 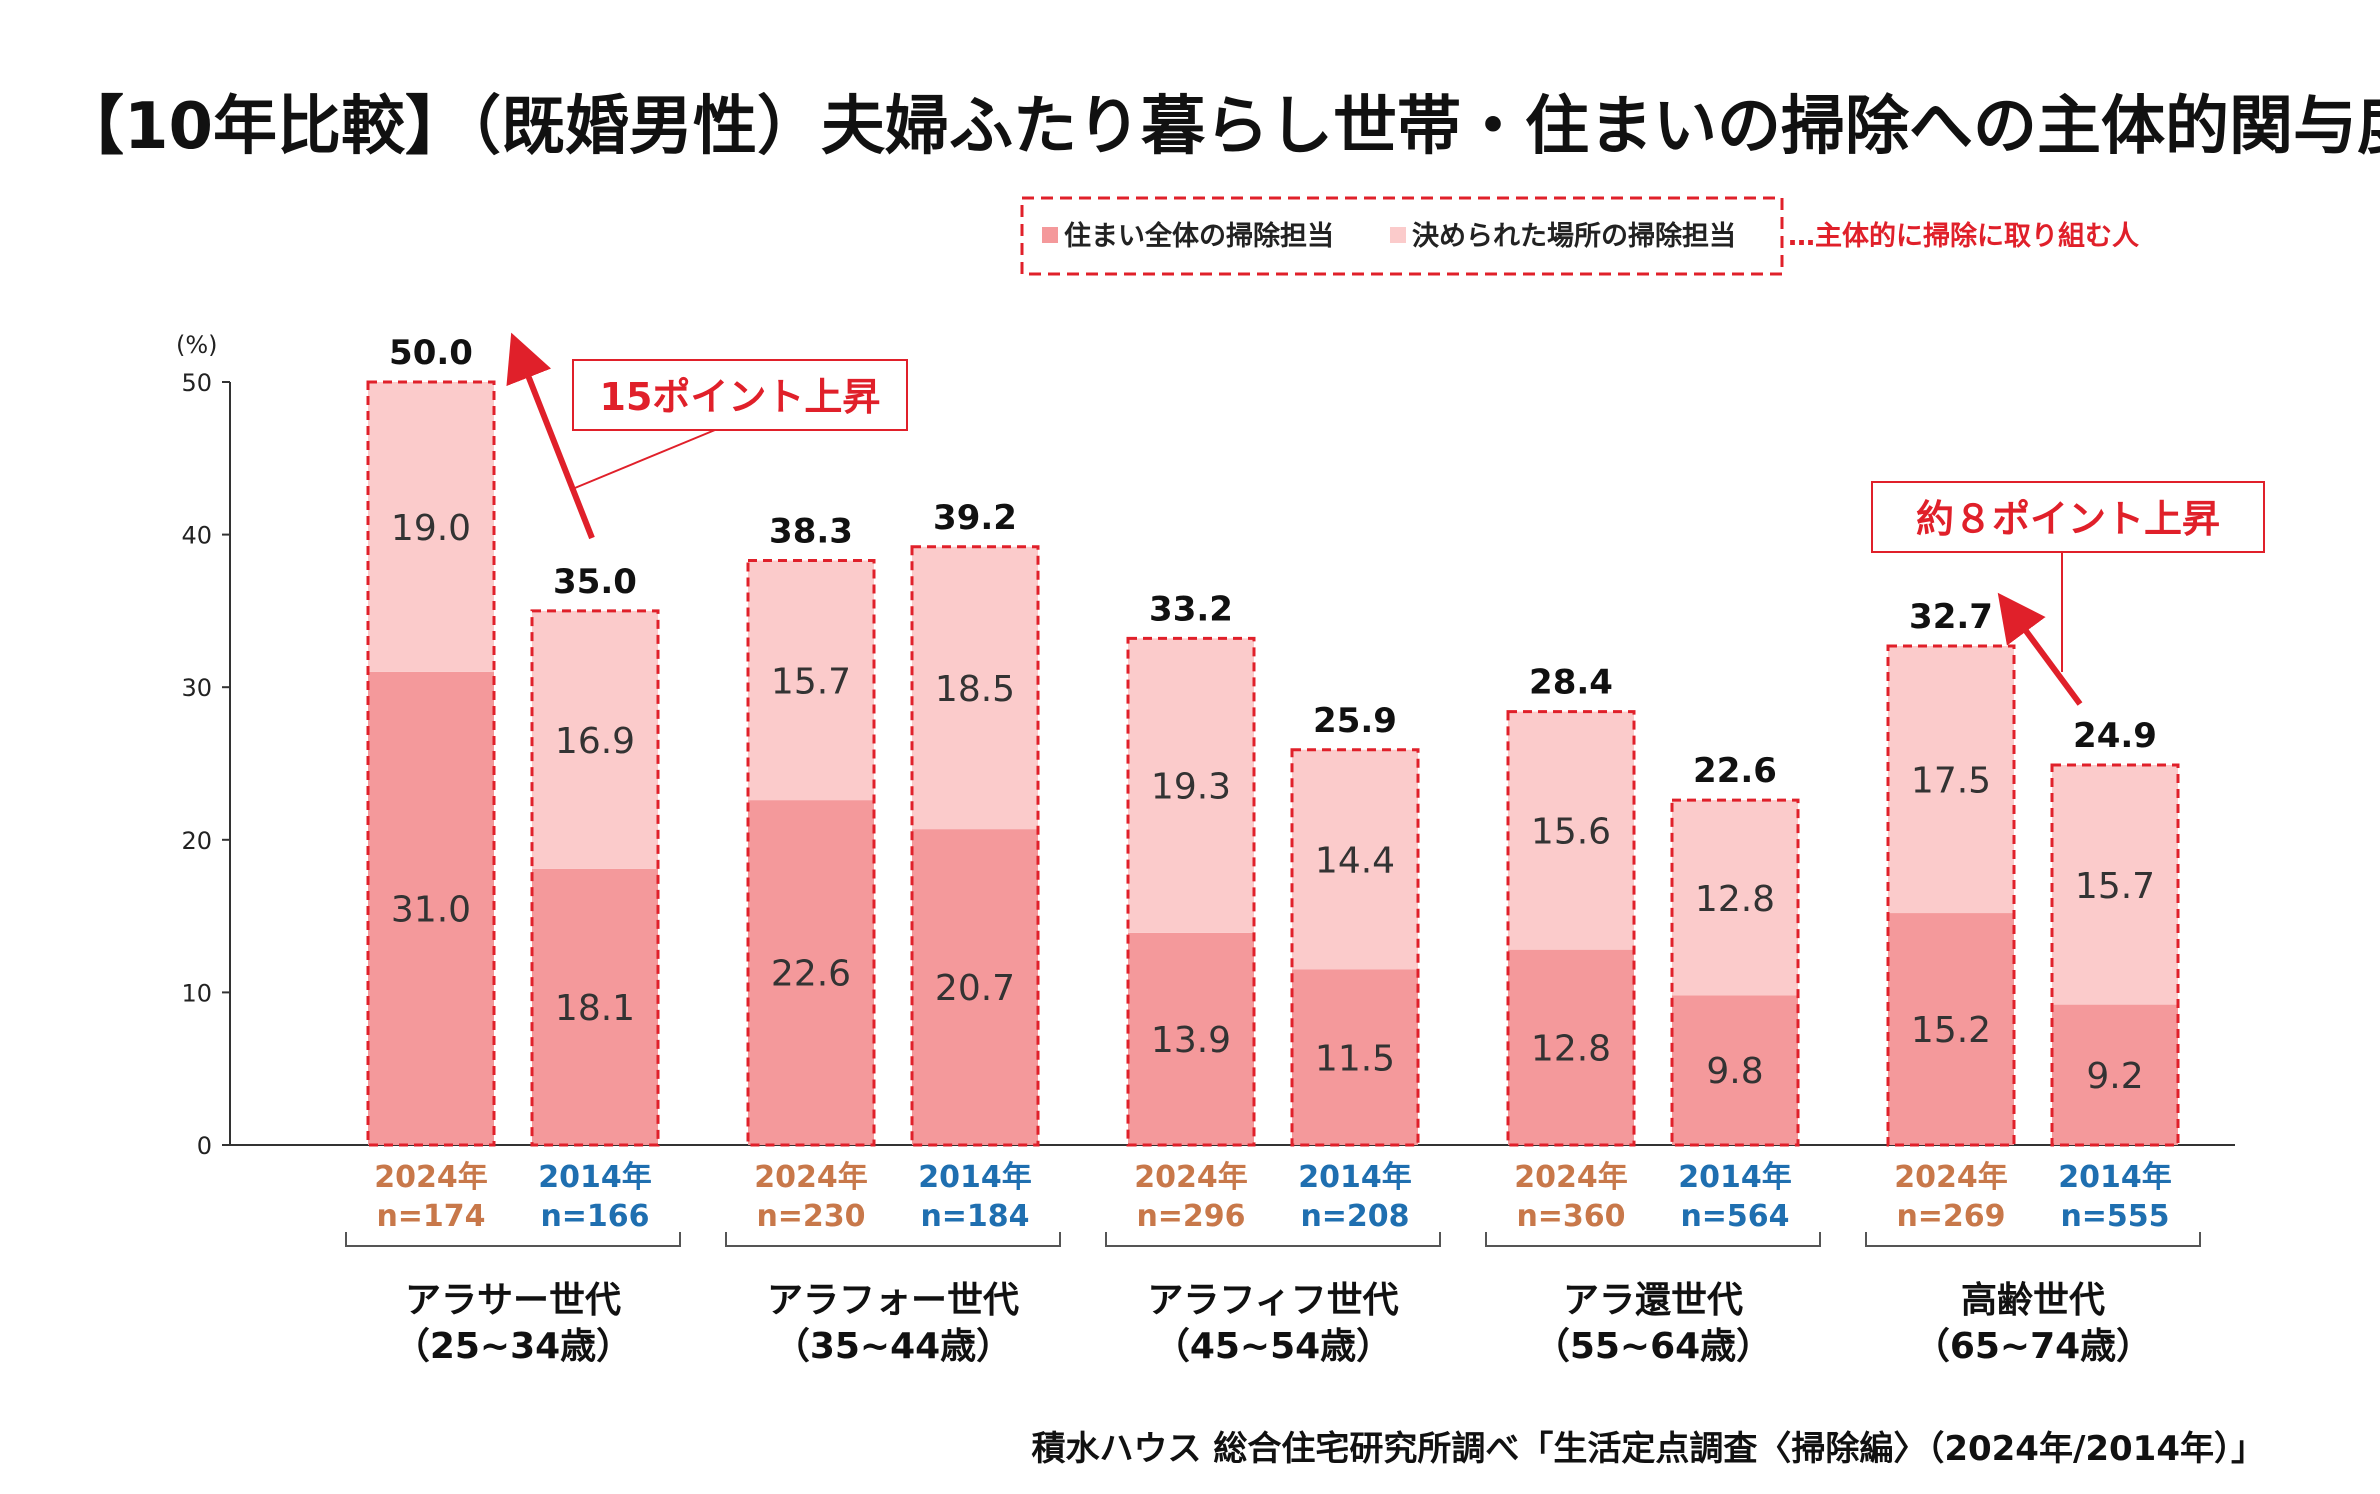 I want to click on y-tick-label: 10, so click(x=196, y=993).